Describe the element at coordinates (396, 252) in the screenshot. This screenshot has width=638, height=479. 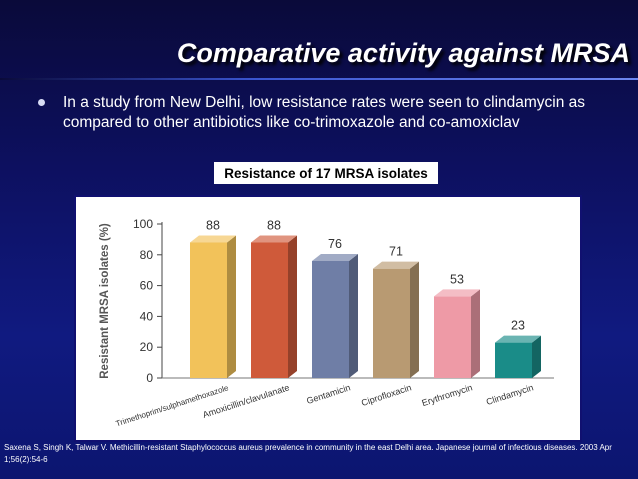
I see `bar-value-label: 71` at that location.